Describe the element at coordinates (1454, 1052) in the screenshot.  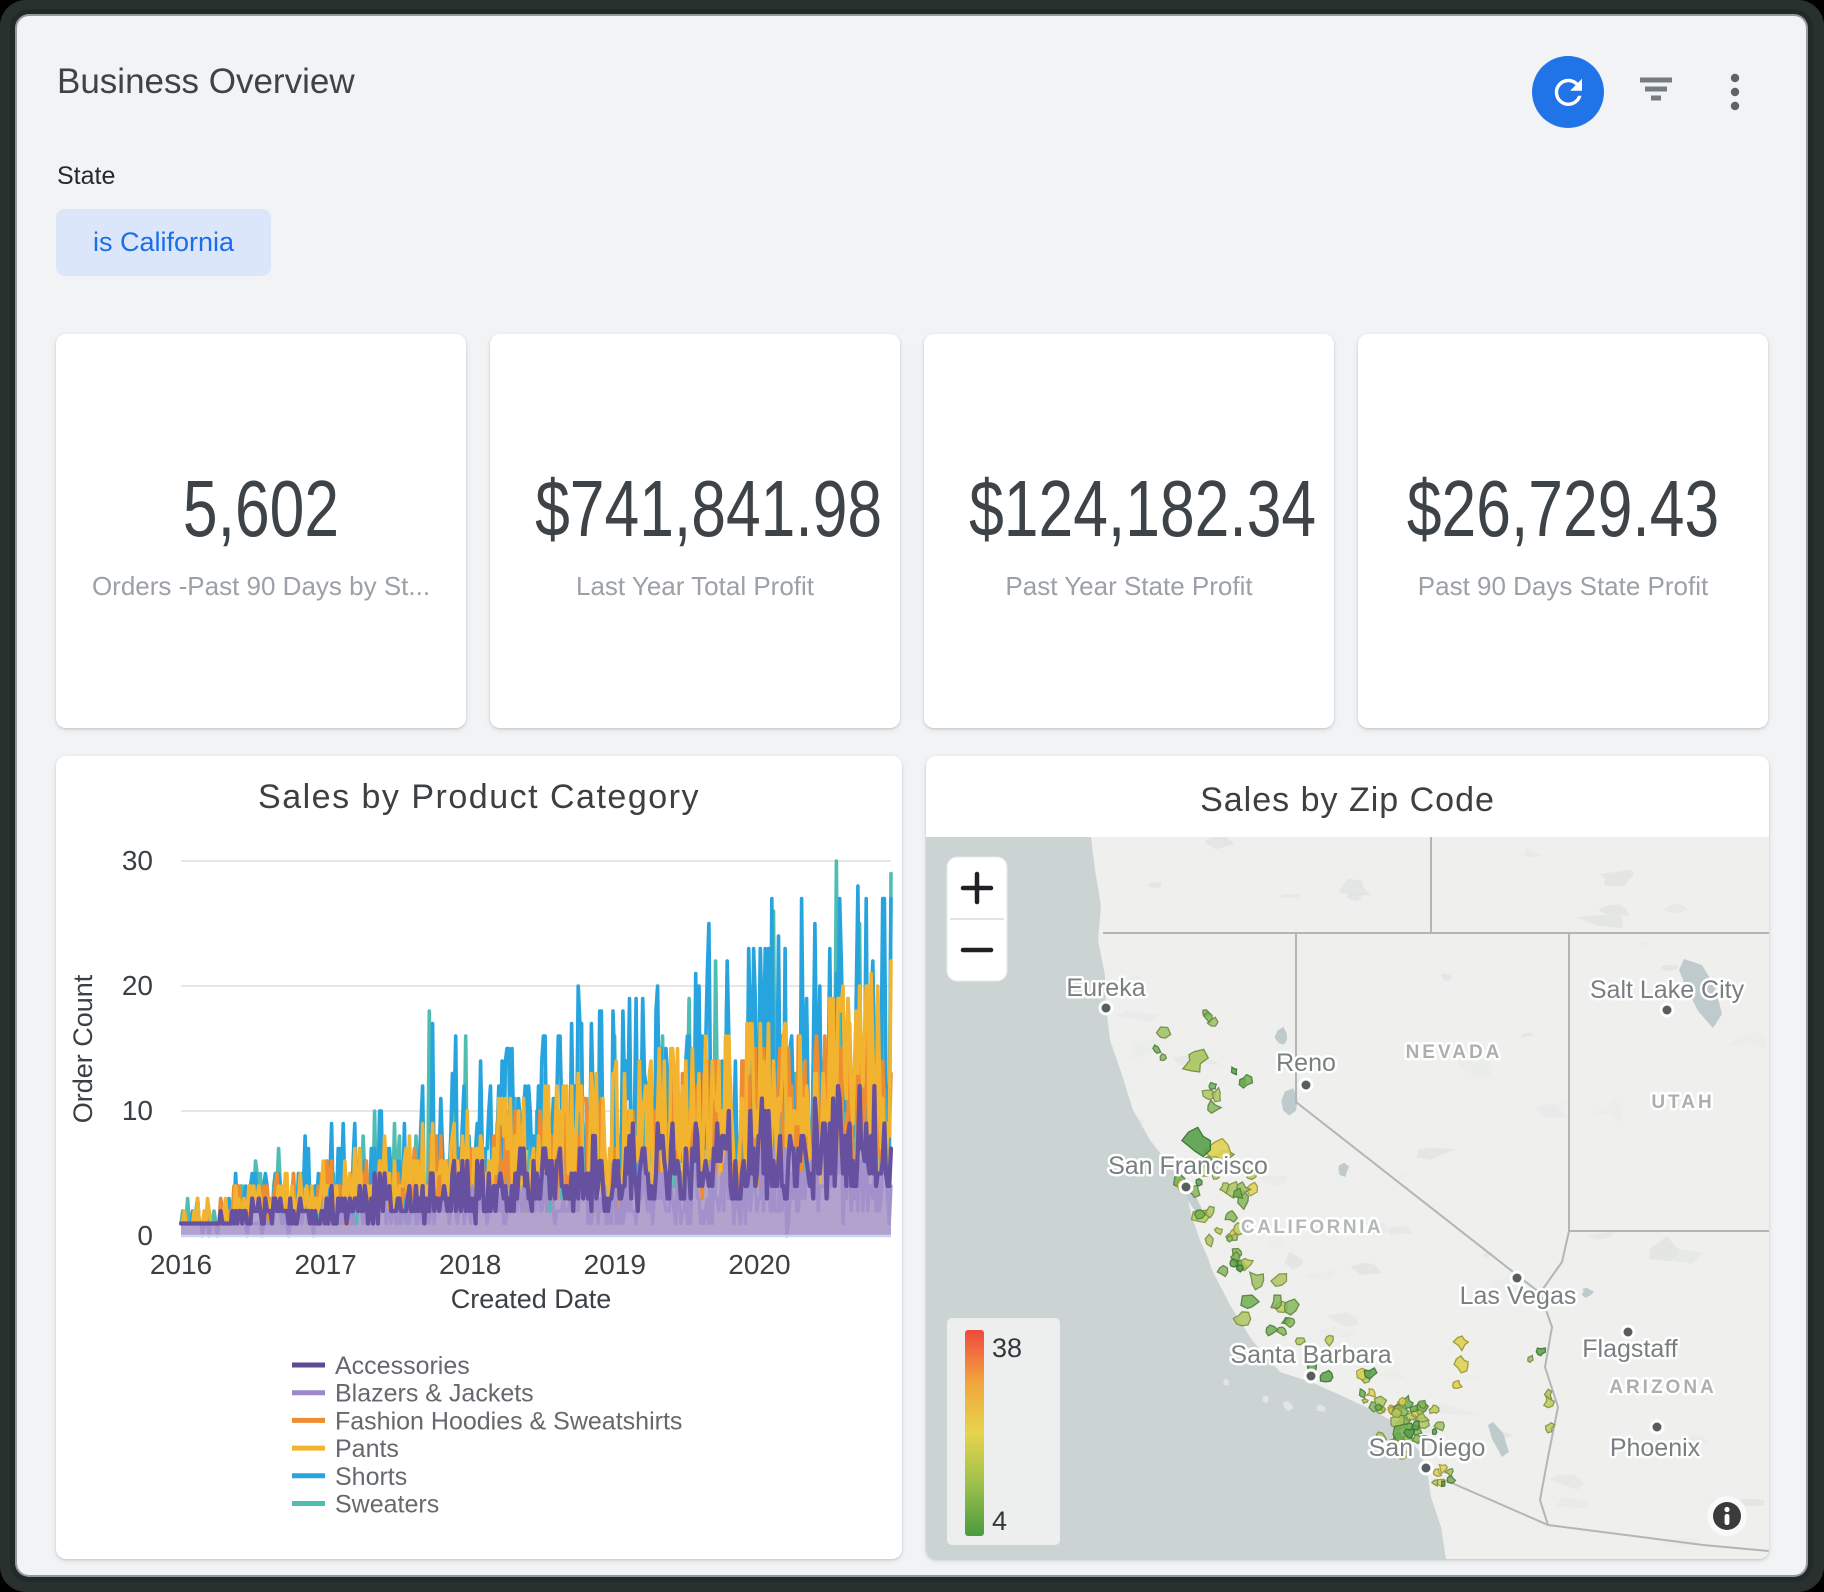
I see `svg-text: NEVADA` at that location.